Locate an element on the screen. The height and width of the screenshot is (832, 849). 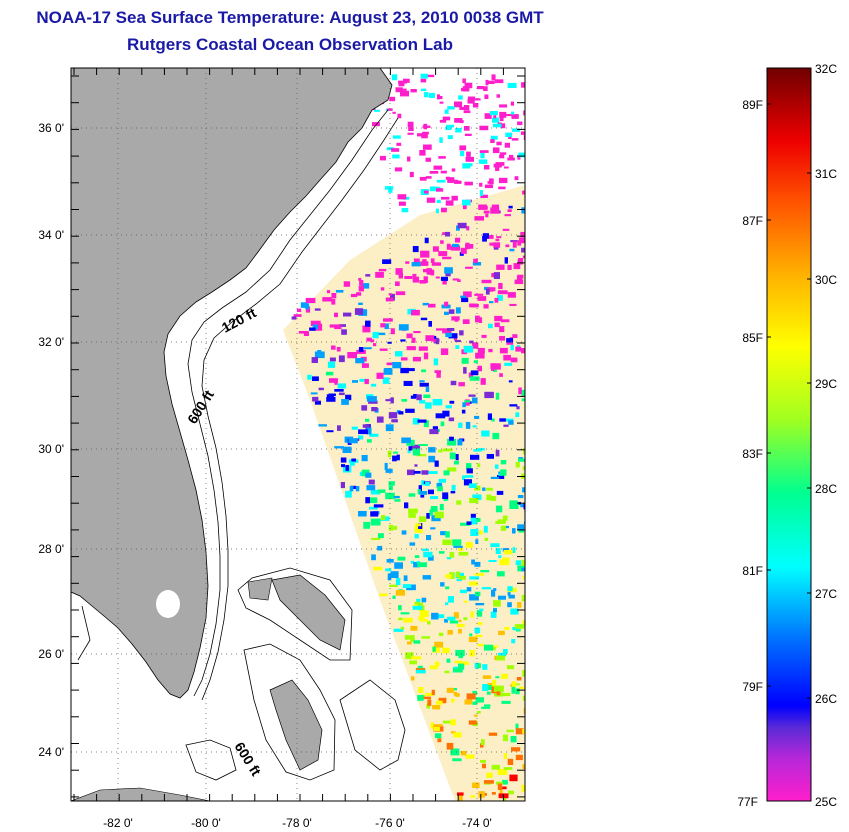
fahrenheit-tick: 77F is located at coordinates (747, 802).